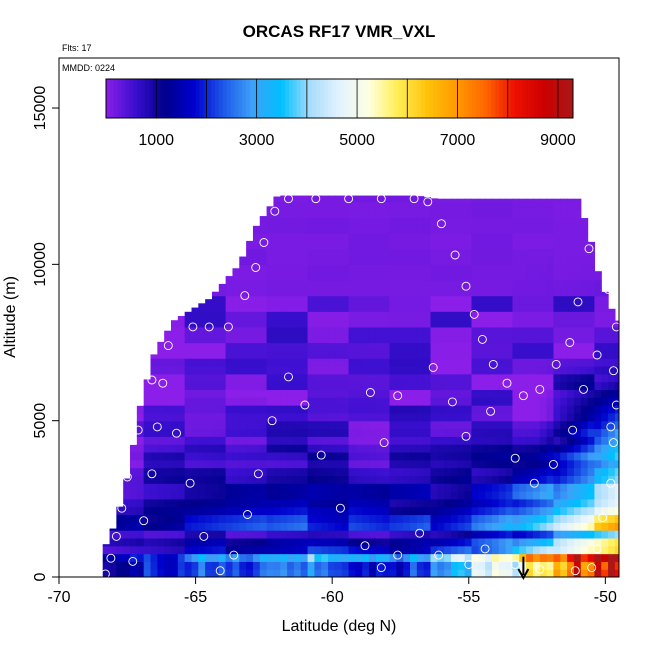 The height and width of the screenshot is (655, 650). What do you see at coordinates (144, 521) in the screenshot?
I see `flight-track-point` at bounding box center [144, 521].